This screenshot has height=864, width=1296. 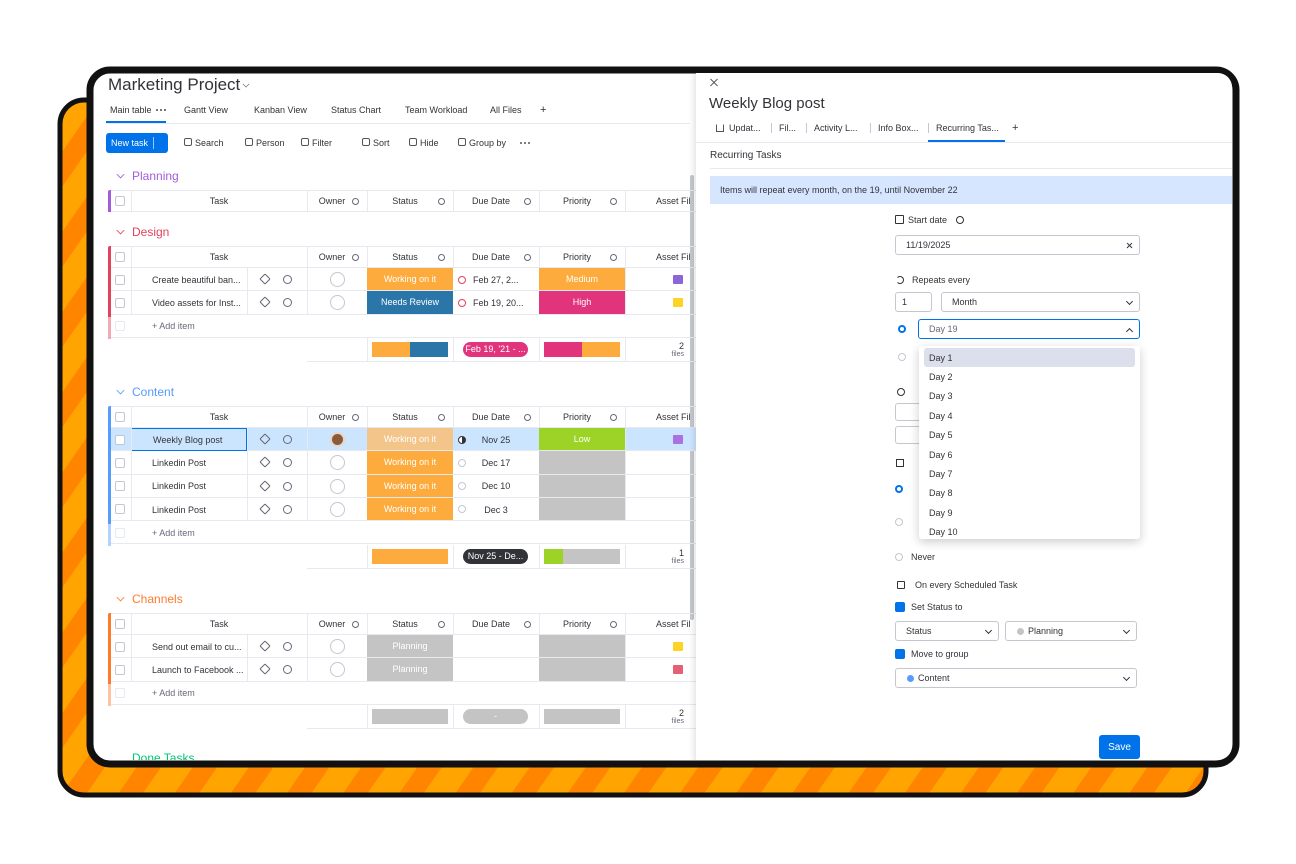 I want to click on tab-underline, so click(x=966, y=141).